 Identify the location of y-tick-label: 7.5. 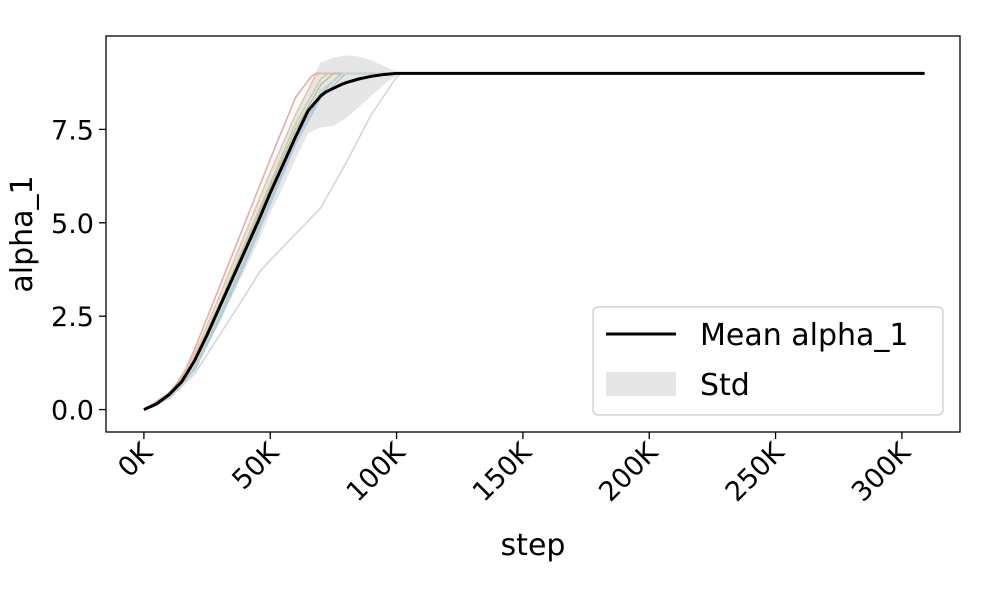
(72, 130).